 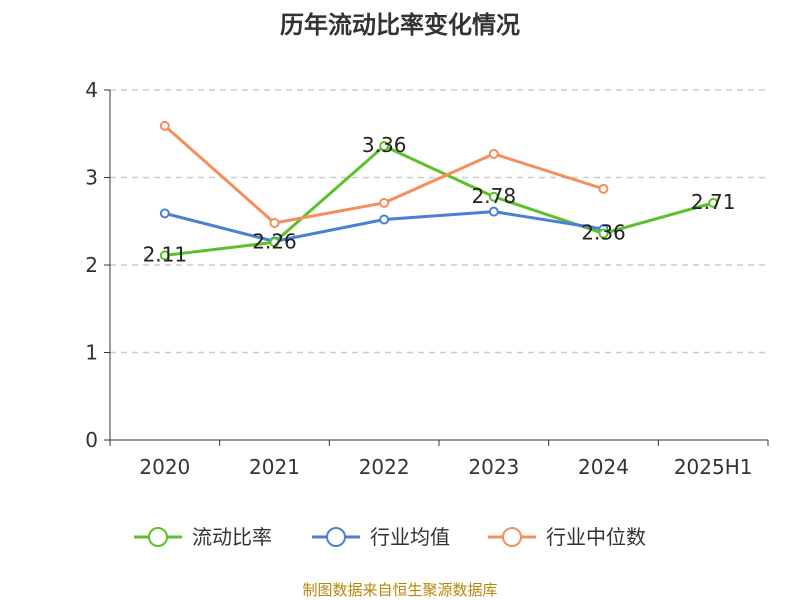 What do you see at coordinates (91, 90) in the screenshot?
I see `y-tick-label: 4` at bounding box center [91, 90].